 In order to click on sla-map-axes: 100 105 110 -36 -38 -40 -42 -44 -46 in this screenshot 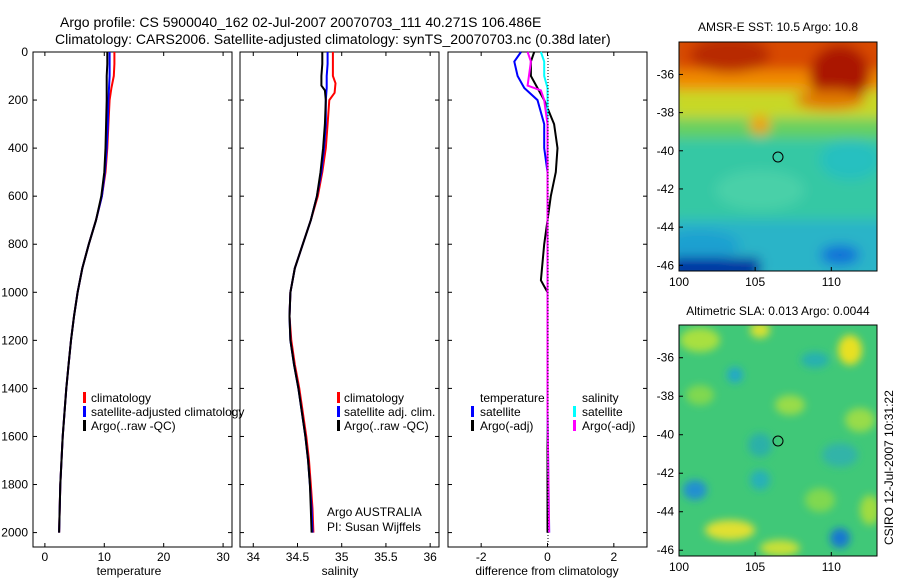, I will do `click(749, 462)`.